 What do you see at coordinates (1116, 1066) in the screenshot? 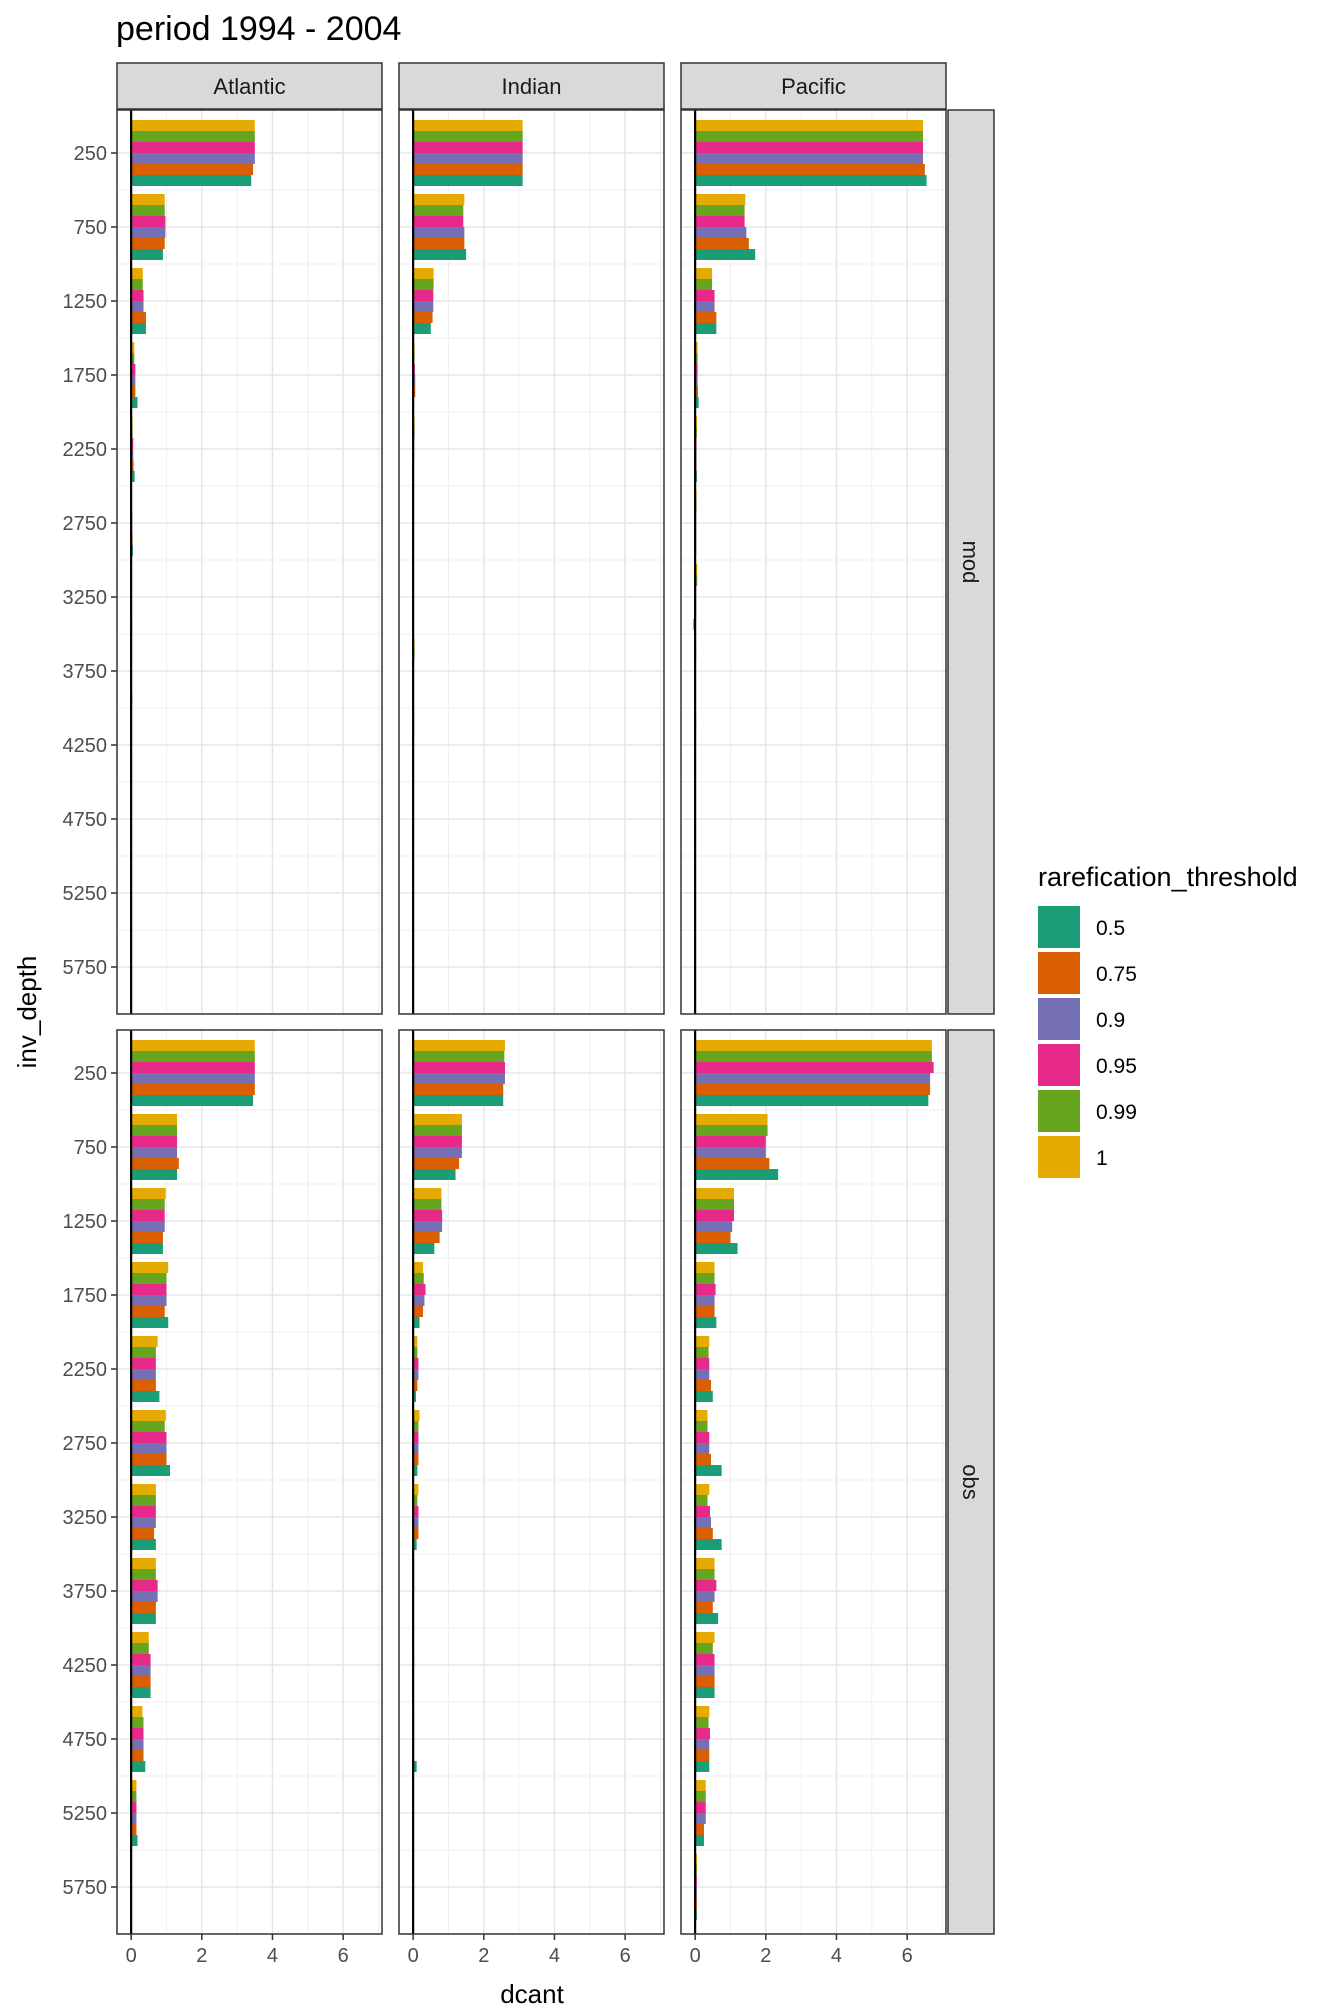
I see `legend-label-0-95: 0.95` at bounding box center [1116, 1066].